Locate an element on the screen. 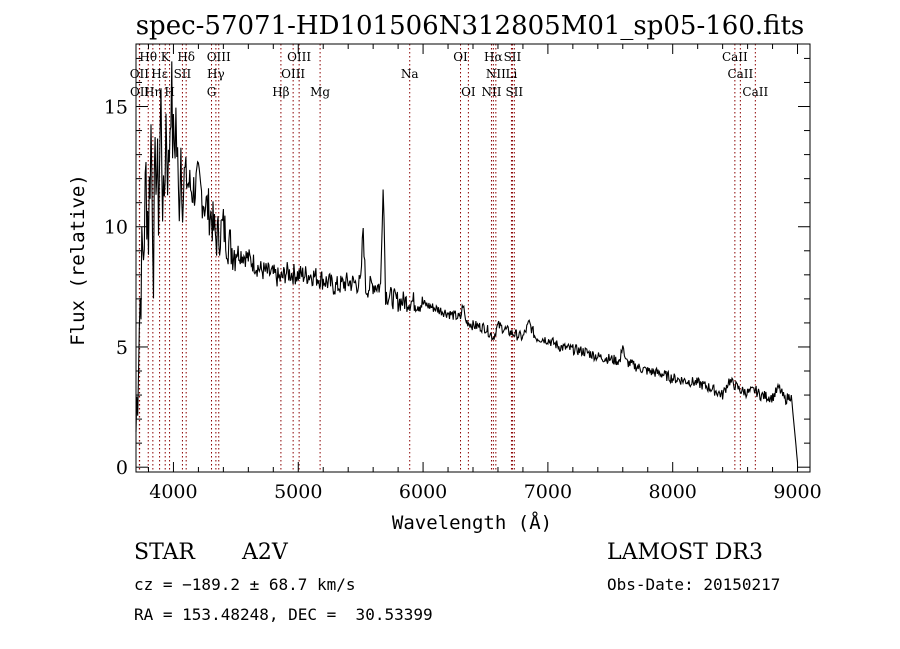 This screenshot has width=900, height=649. y-tick-label: 10 is located at coordinates (116, 228).